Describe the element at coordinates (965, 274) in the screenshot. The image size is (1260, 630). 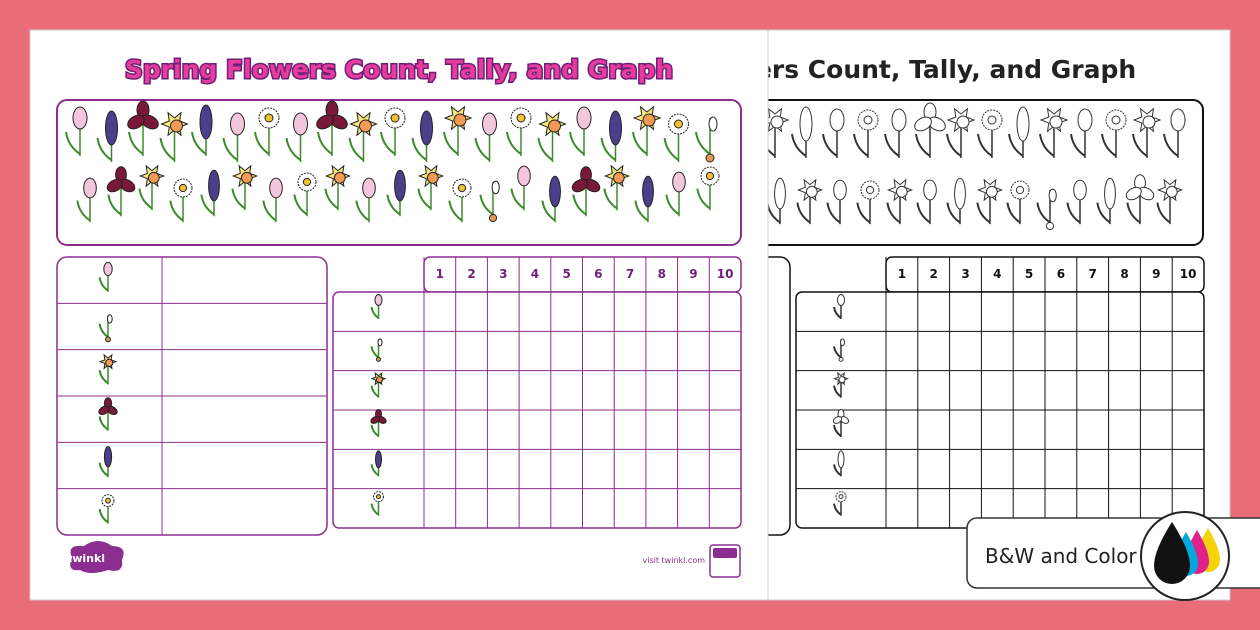
I see `graph-column-number: 3` at that location.